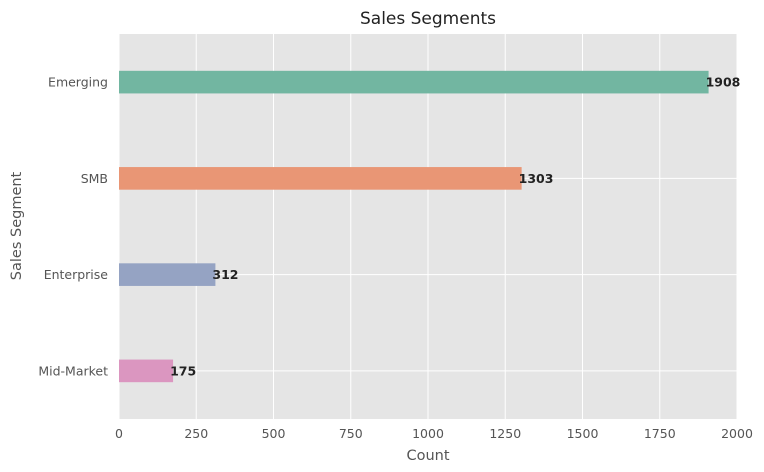 This screenshot has height=472, width=764. I want to click on y-tick-label: Enterprise, so click(76, 274).